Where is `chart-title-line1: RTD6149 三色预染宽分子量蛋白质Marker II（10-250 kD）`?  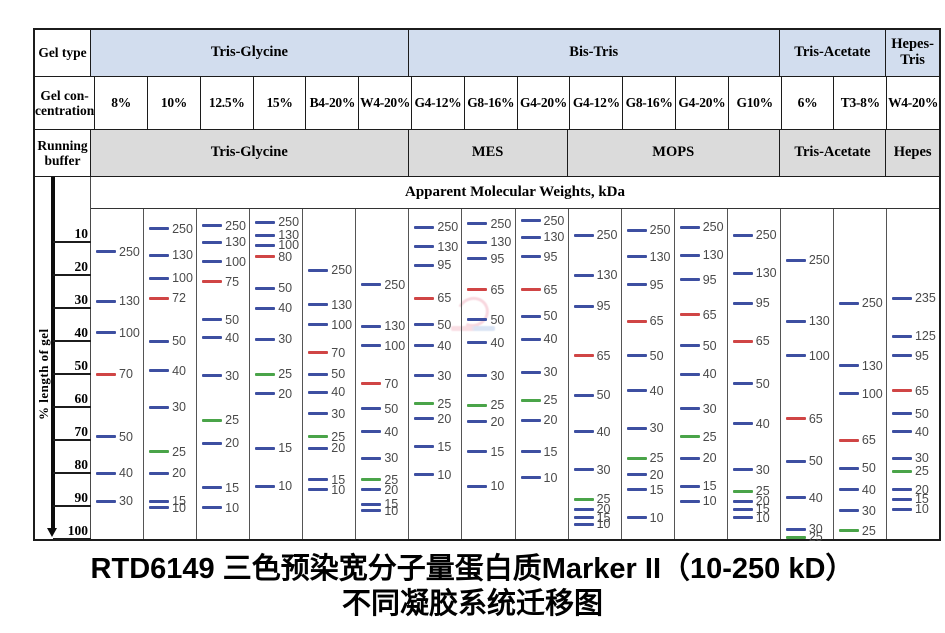 chart-title-line1: RTD6149 三色预染宽分子量蛋白质Marker II（10-250 kD） is located at coordinates (472, 569).